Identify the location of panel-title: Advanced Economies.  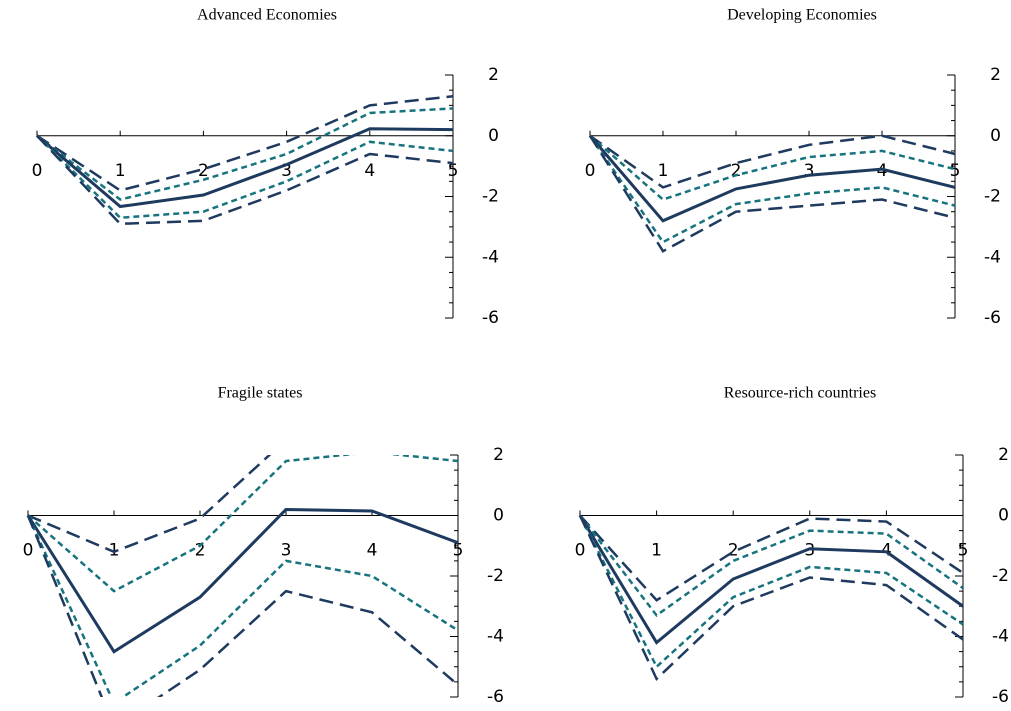
(267, 15).